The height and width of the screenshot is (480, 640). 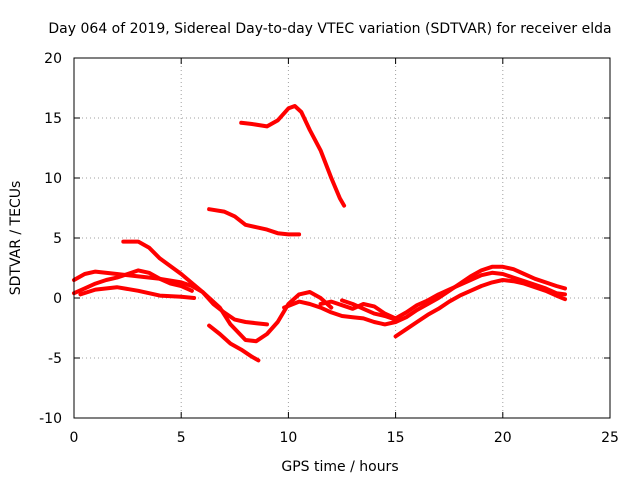 What do you see at coordinates (181, 438) in the screenshot?
I see `x-tick-label: 5` at bounding box center [181, 438].